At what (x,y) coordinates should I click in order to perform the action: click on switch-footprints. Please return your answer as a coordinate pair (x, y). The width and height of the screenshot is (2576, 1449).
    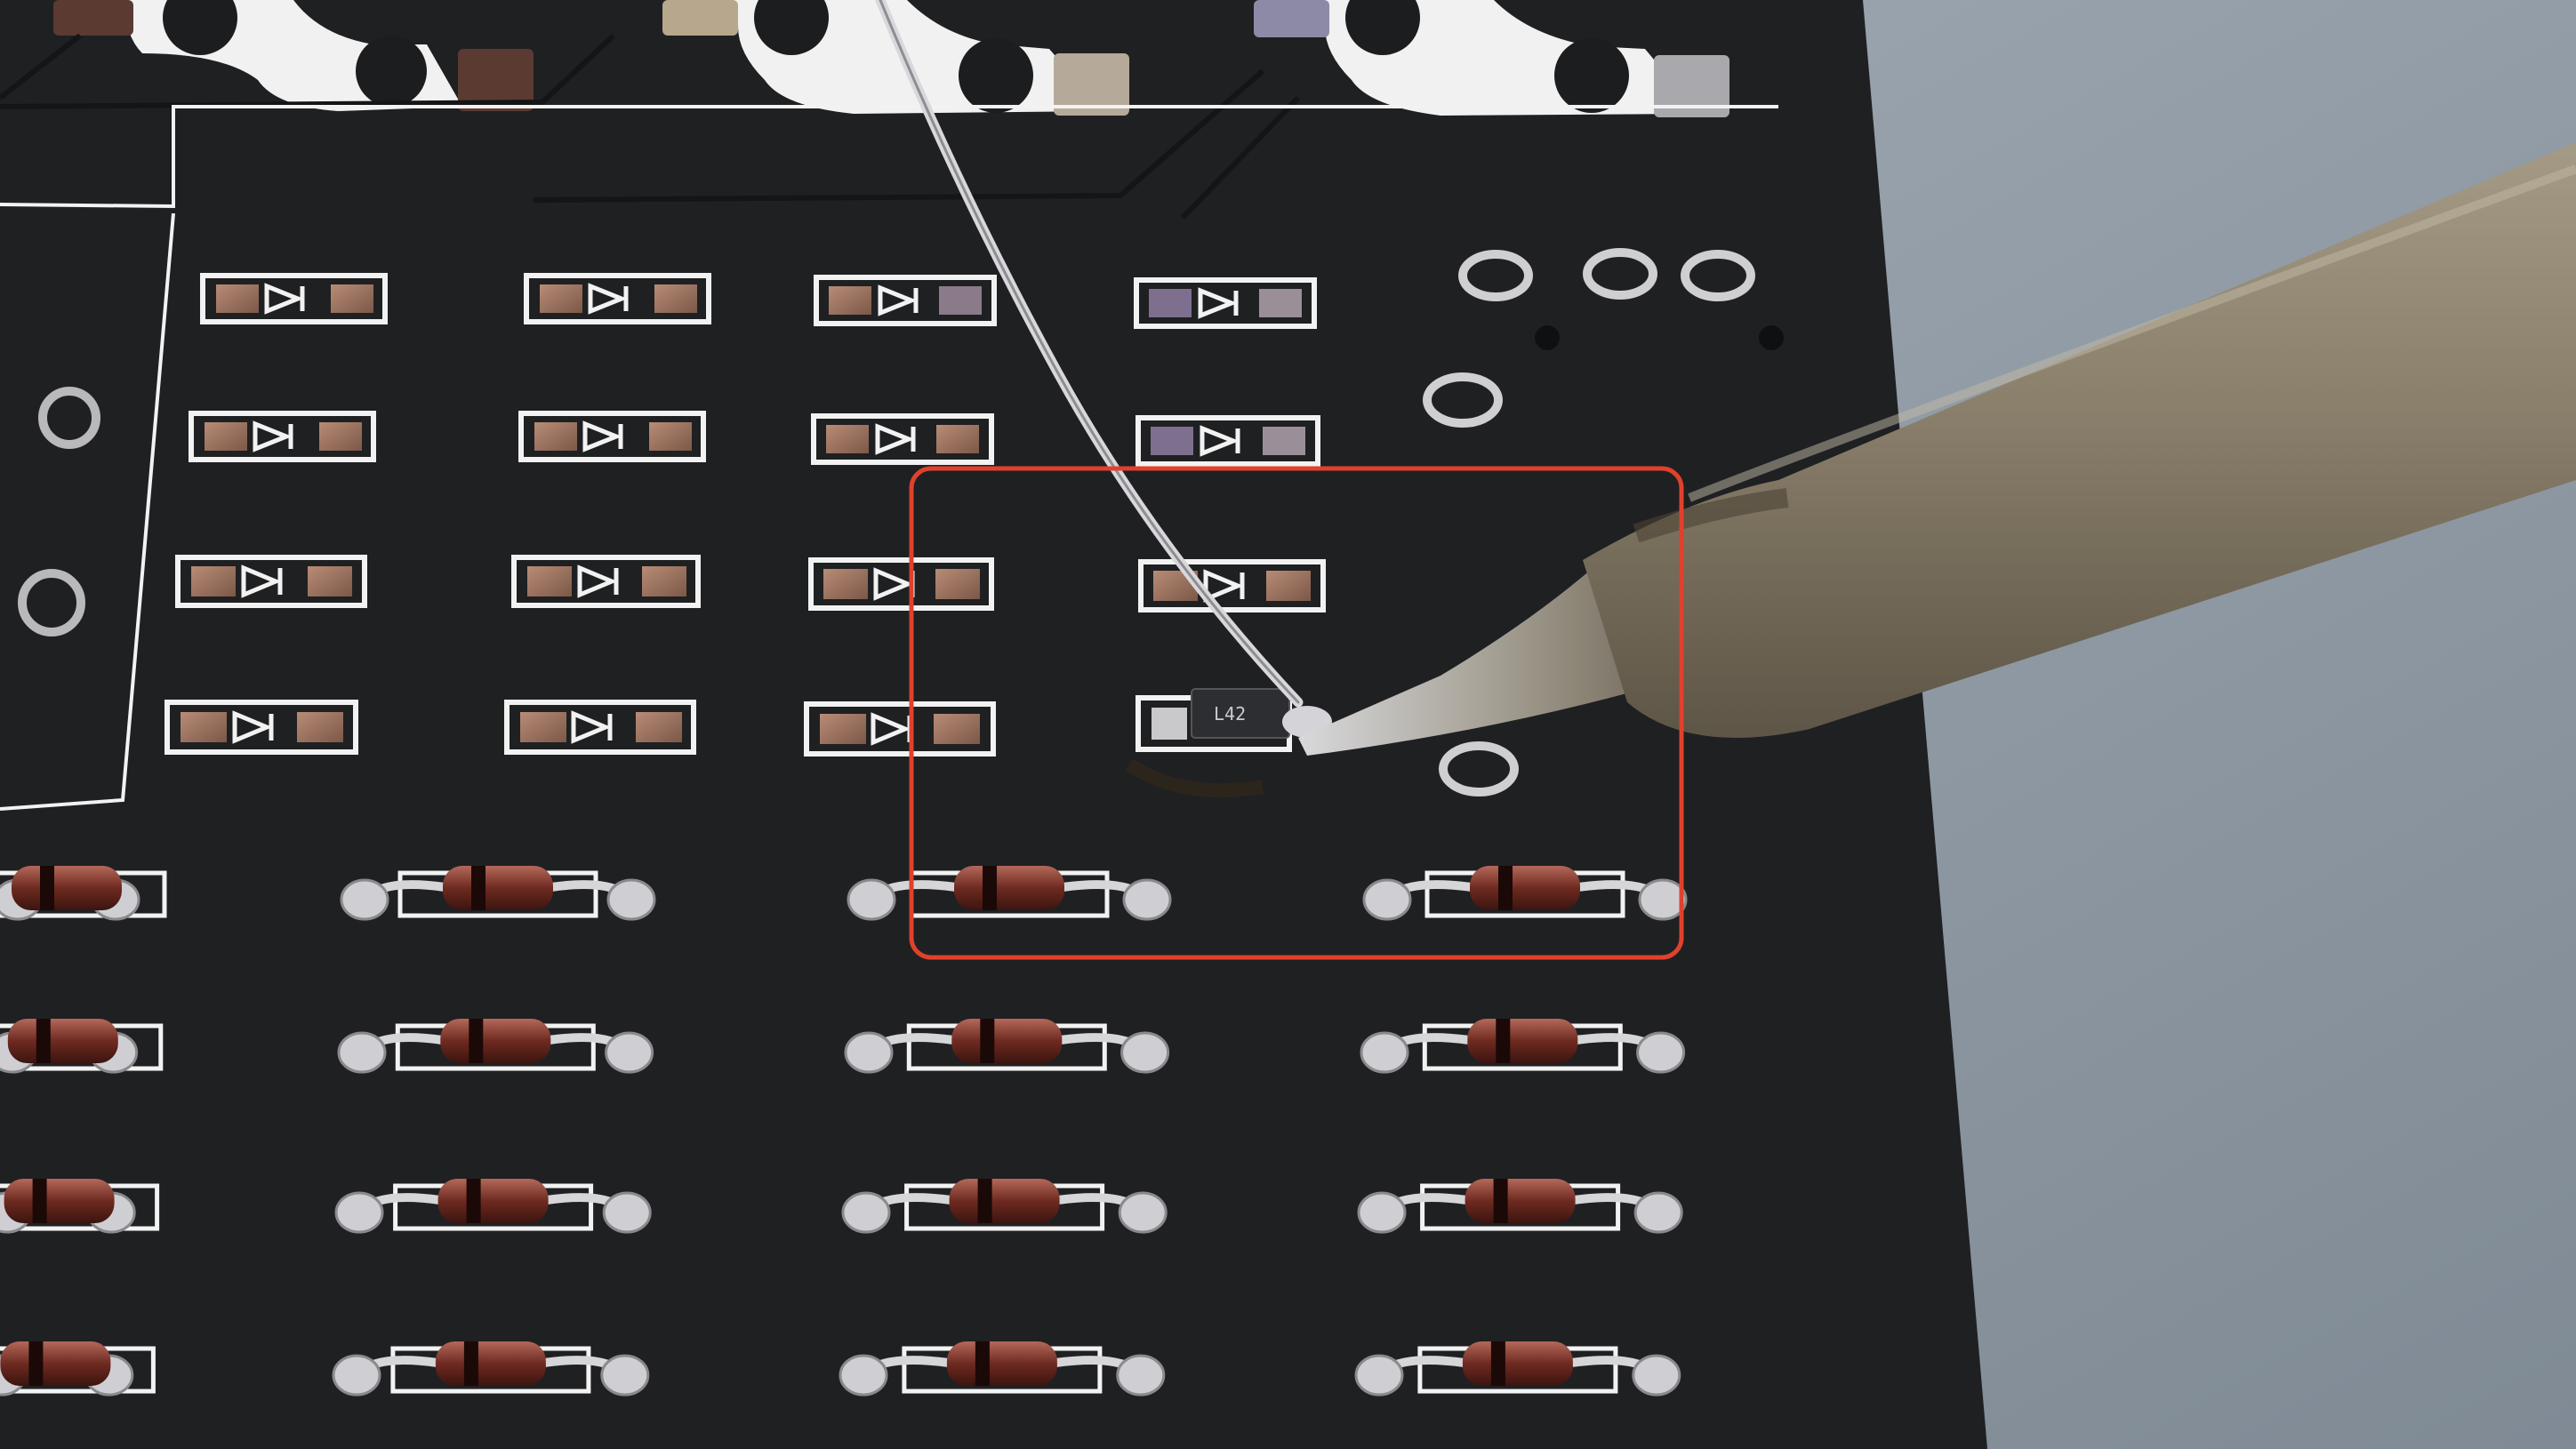
    Looking at the image, I should click on (891, 58).